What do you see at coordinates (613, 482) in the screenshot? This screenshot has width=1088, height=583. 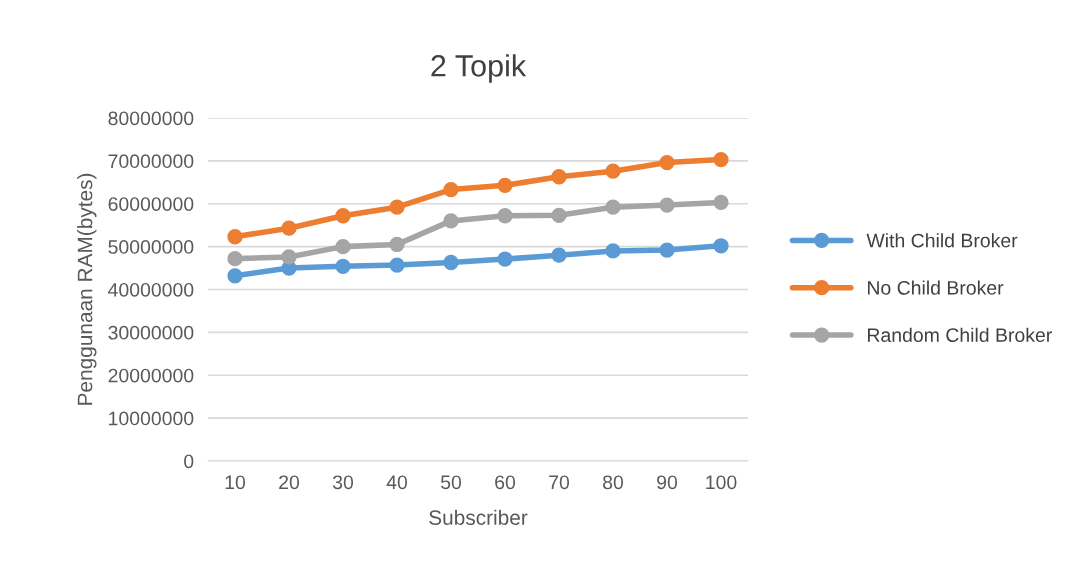 I see `x-tick-label: 80` at bounding box center [613, 482].